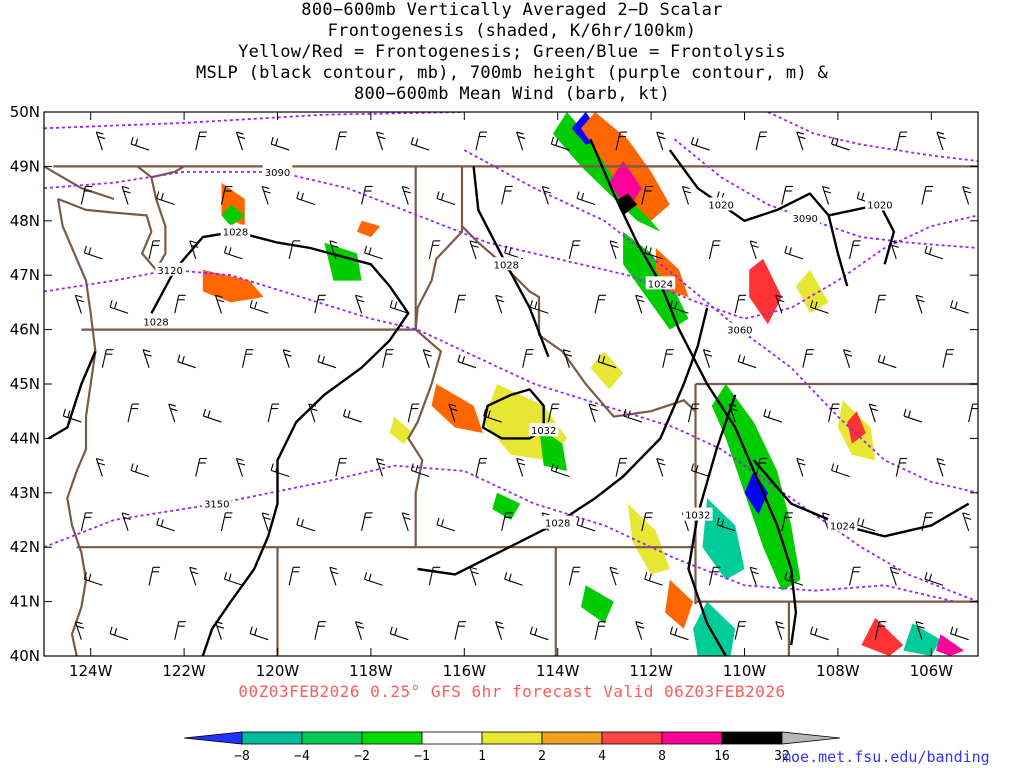  I want to click on mslp-contour-label-8: 1020, so click(879, 205).